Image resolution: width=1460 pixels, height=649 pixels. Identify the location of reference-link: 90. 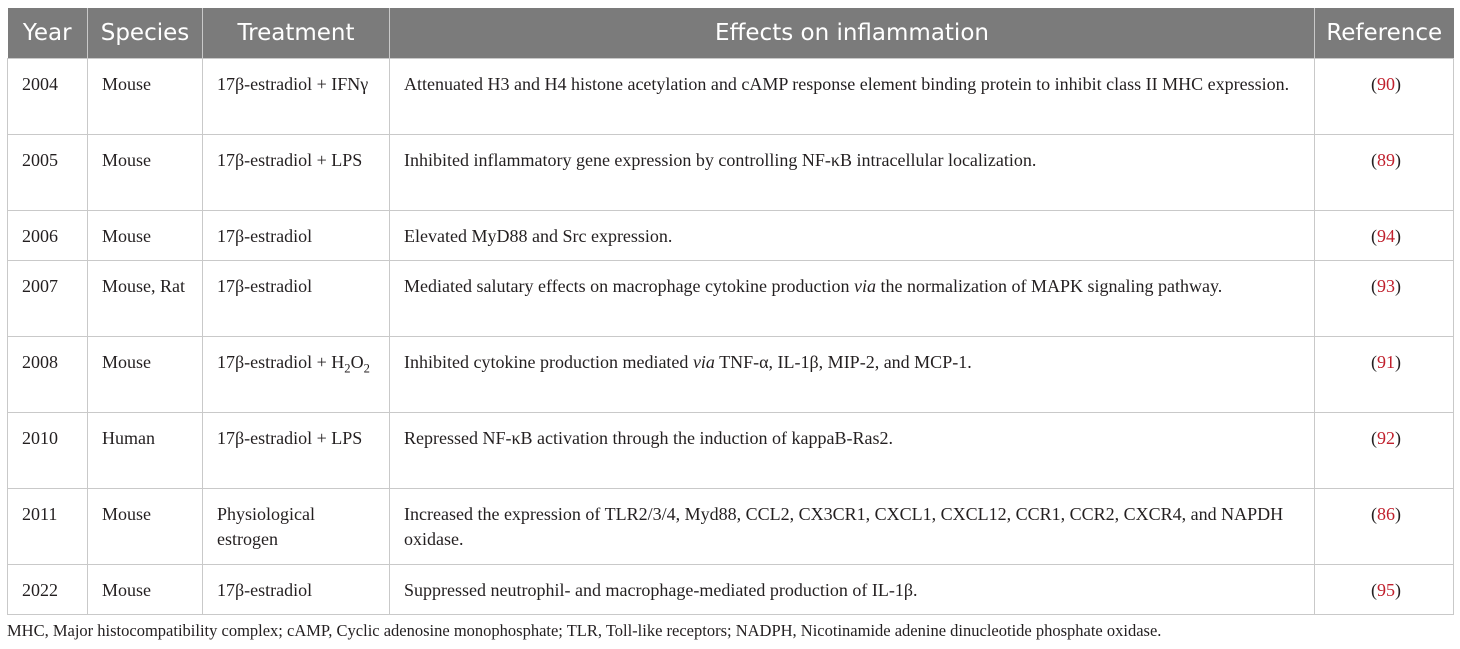
(1386, 83).